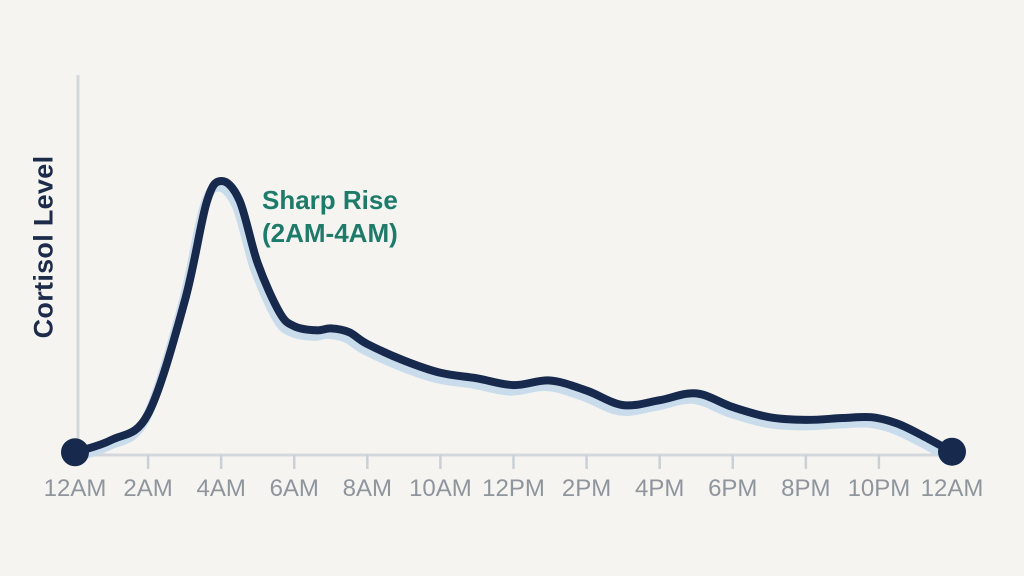 This screenshot has width=1024, height=576. Describe the element at coordinates (952, 451) in the screenshot. I see `end-point-marker` at that location.